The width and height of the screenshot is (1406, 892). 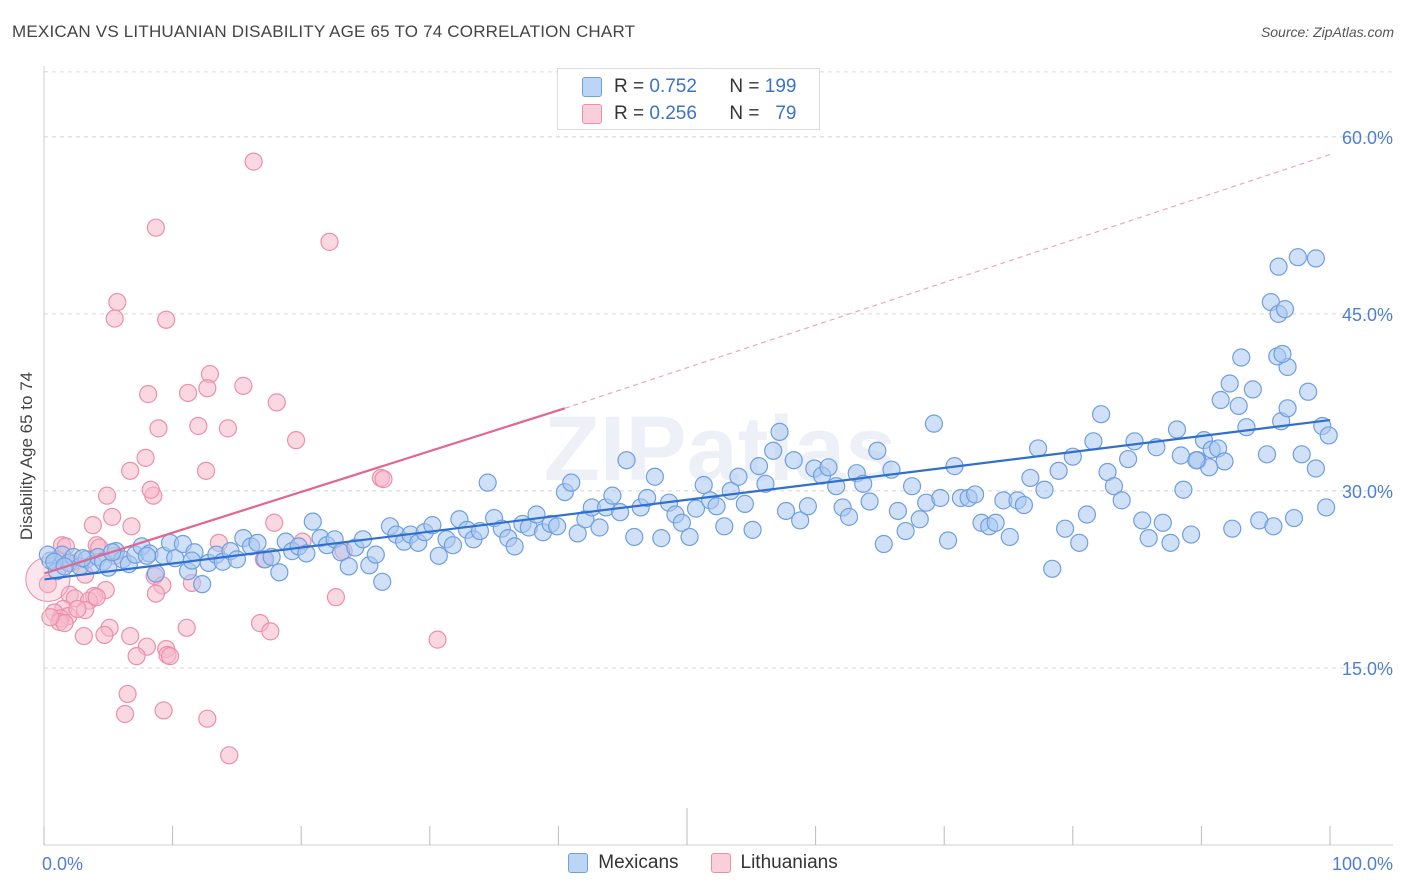 I want to click on y-tick-label: 60.0%, so click(x=1367, y=138).